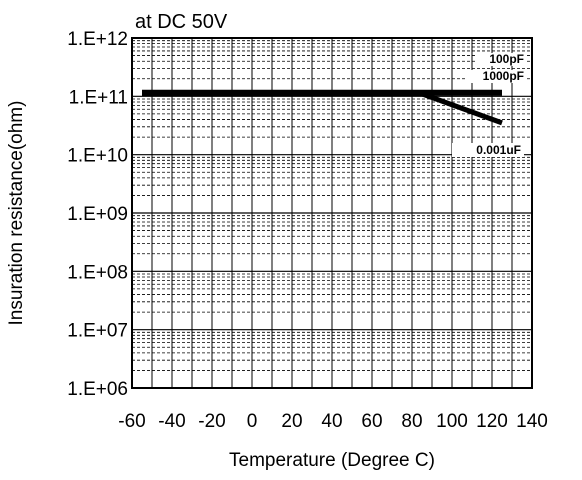 This screenshot has width=582, height=480. What do you see at coordinates (98, 97) in the screenshot?
I see `y-tick-label: 1.E+11` at bounding box center [98, 97].